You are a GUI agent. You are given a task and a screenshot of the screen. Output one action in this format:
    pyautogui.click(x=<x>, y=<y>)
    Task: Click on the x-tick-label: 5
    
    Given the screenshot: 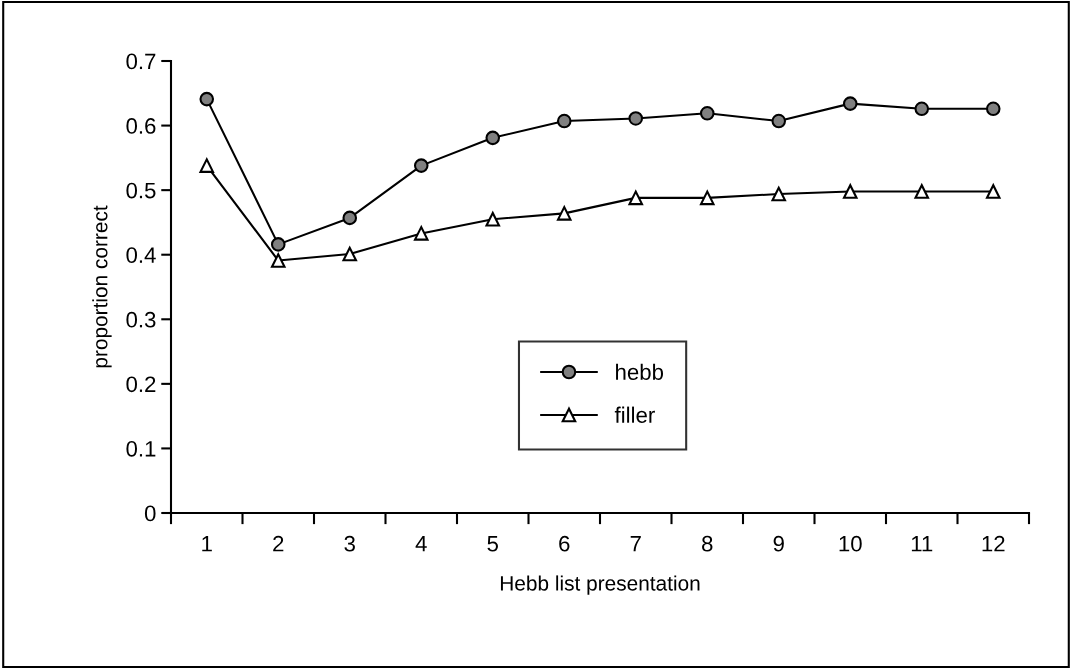 What is the action you would take?
    pyautogui.click(x=492, y=544)
    